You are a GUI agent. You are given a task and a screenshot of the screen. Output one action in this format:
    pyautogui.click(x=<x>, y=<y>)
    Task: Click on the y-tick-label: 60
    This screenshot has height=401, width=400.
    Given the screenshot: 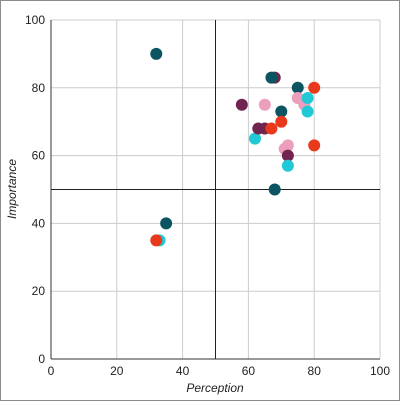 What is the action you would take?
    pyautogui.click(x=39, y=156)
    